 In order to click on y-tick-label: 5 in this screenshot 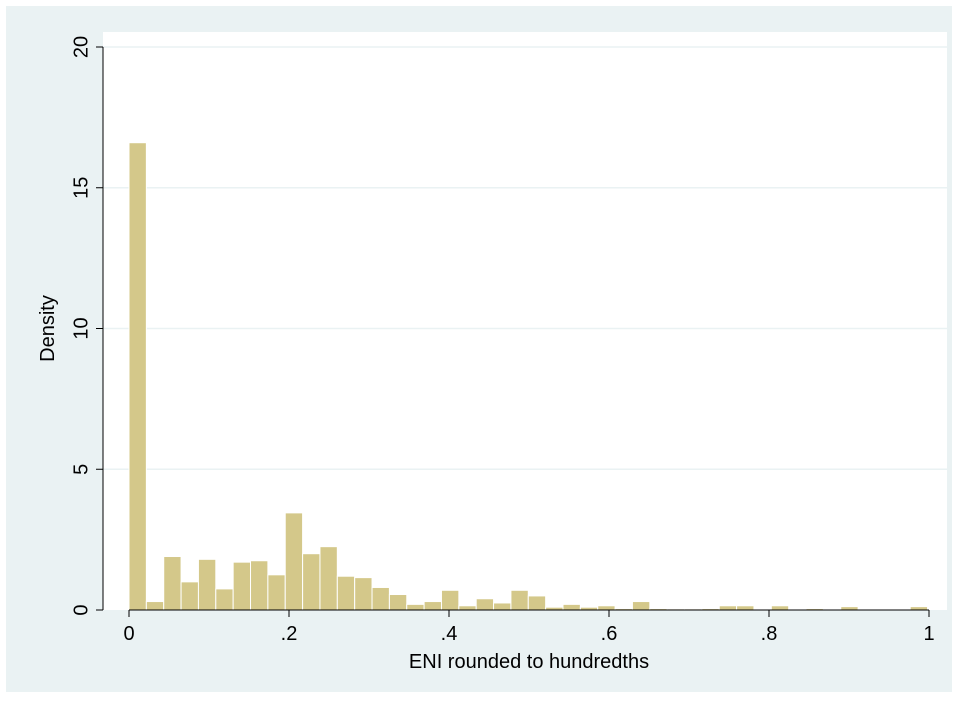, I will do `click(81, 469)`.